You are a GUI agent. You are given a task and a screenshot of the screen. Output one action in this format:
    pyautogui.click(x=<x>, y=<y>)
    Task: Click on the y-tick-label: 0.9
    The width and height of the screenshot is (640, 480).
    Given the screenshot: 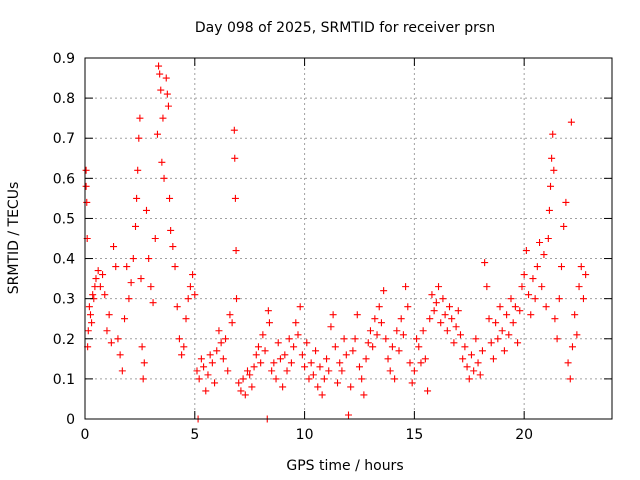 What is the action you would take?
    pyautogui.click(x=64, y=59)
    